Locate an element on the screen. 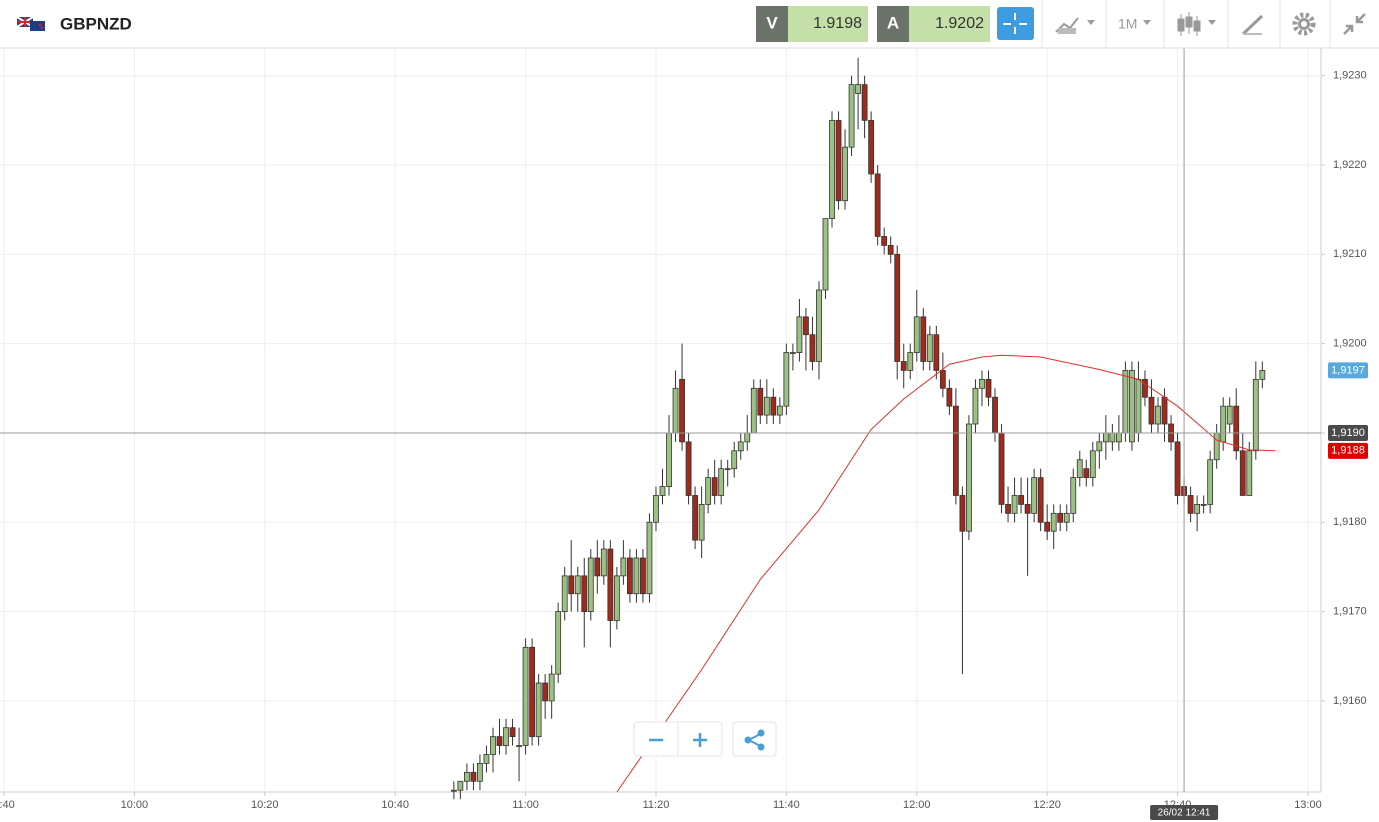 This screenshot has width=1379, height=822. crosshair-x-label: 26/02 12:41 is located at coordinates (1184, 813).